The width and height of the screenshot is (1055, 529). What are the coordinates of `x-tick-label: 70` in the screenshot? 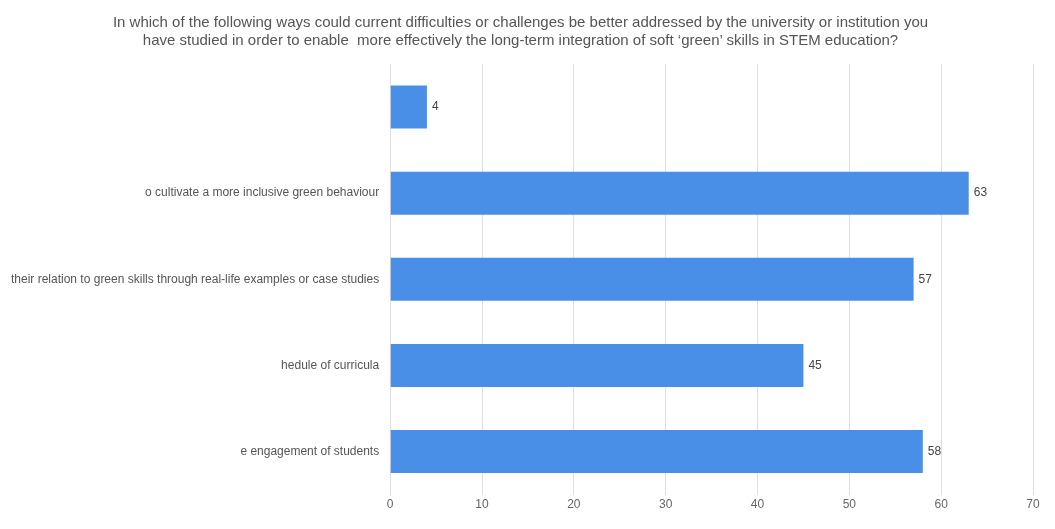 It's located at (1033, 504).